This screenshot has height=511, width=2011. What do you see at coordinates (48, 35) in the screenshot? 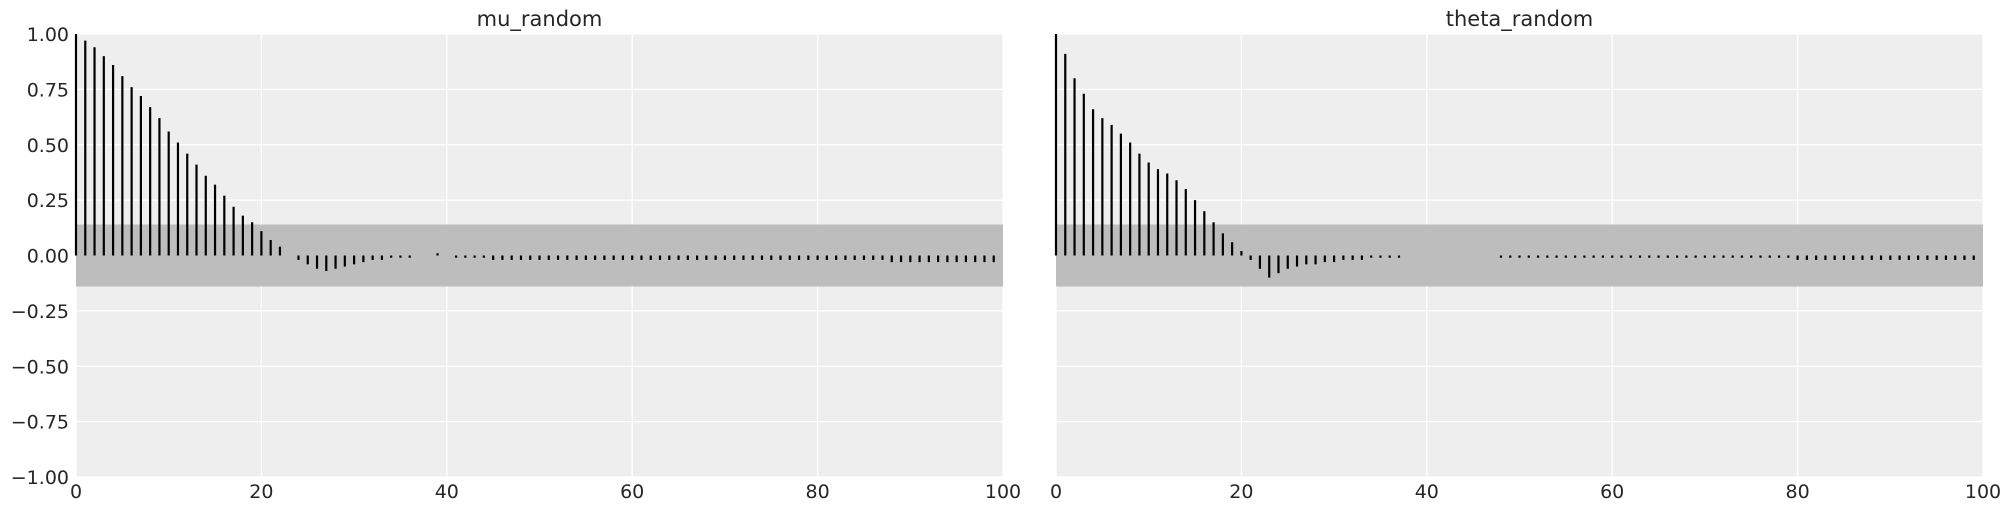
I see `y-tick-label: 1.00` at bounding box center [48, 35].